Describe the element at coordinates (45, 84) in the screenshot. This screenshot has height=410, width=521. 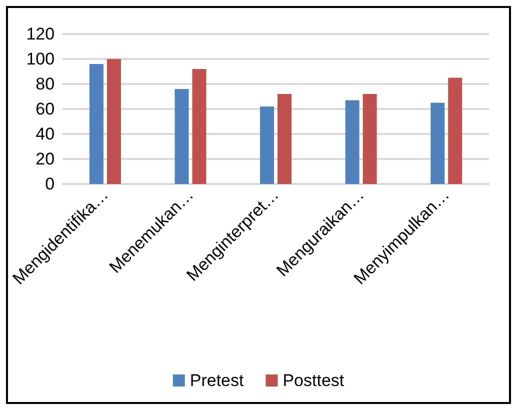
I see `y-tick-label: 80` at that location.